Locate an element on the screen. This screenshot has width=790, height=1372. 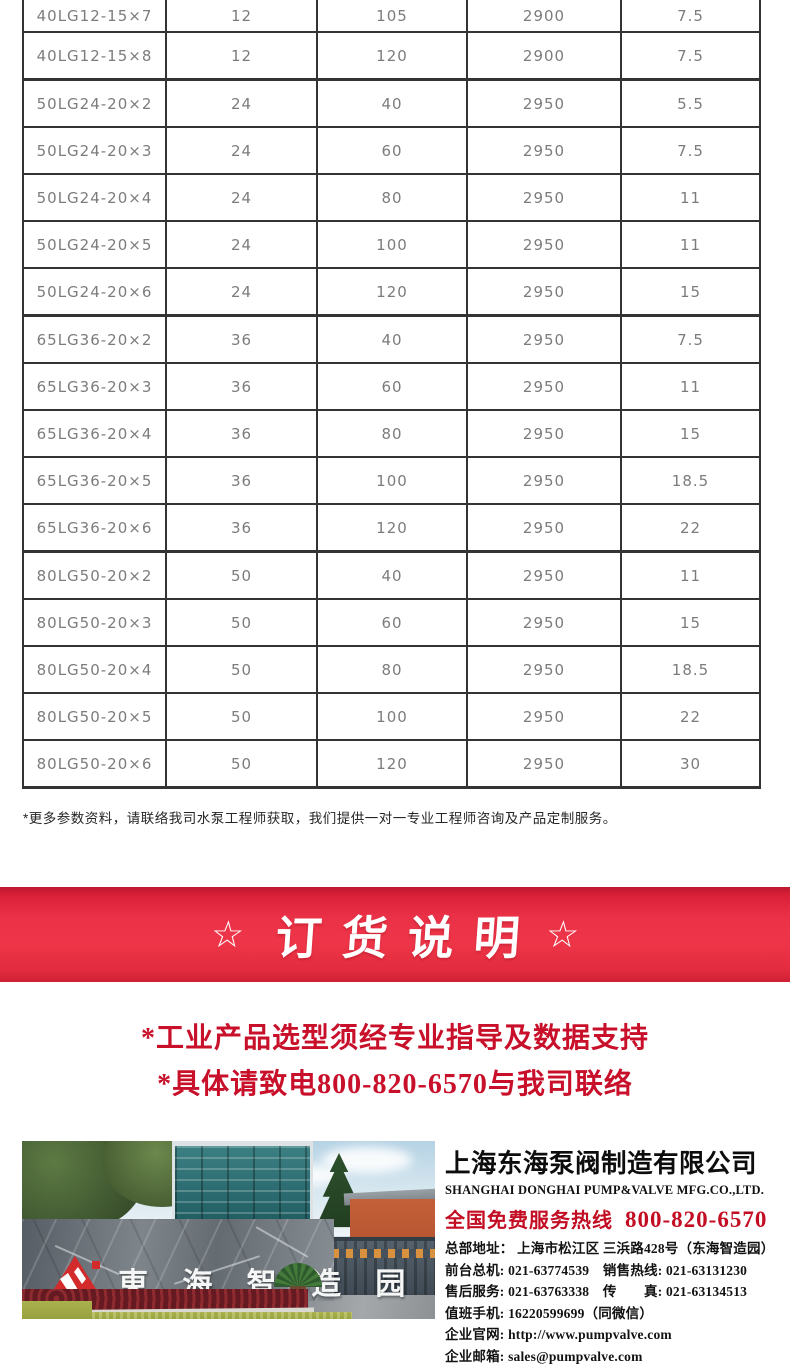
table-row: 50LG24-20×4 24 80 2950 11 is located at coordinates (391, 197).